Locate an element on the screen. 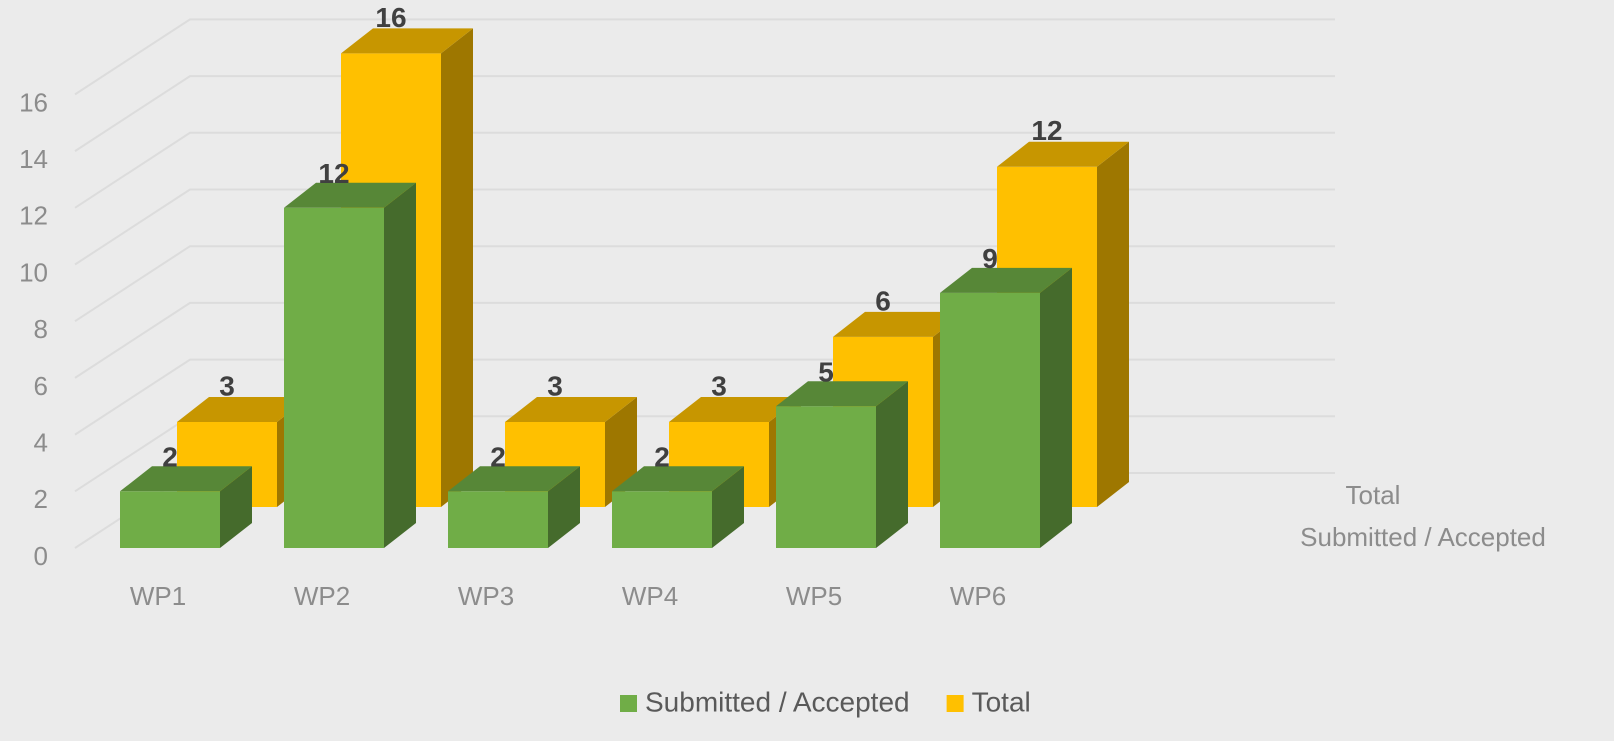  y-tick-label: 0 is located at coordinates (41, 556).